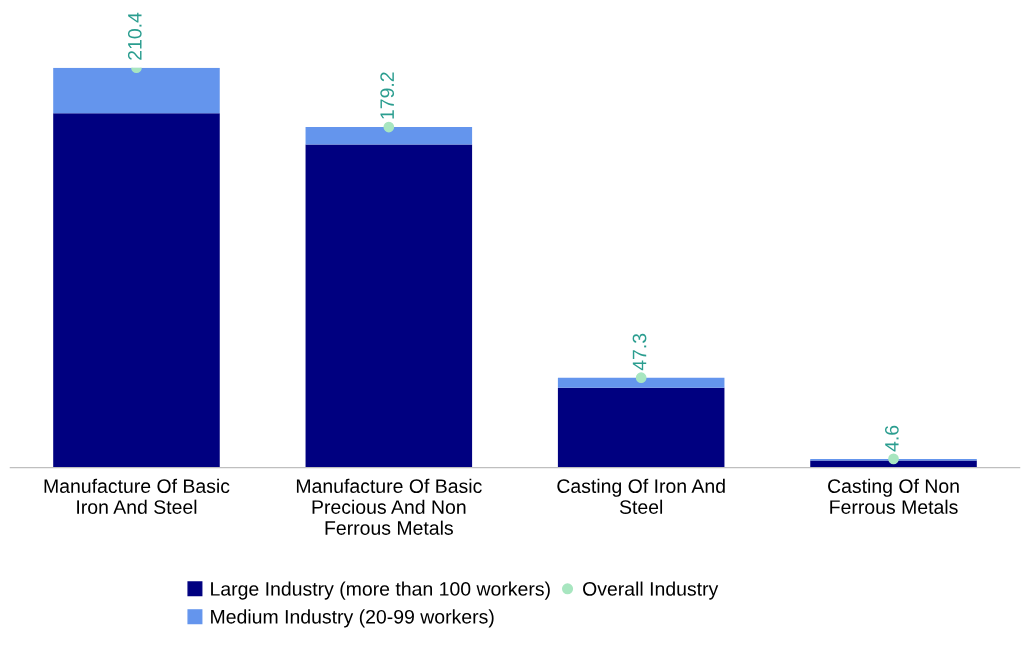  What do you see at coordinates (641, 496) in the screenshot?
I see `x-tick-label: Casting Of Iron And Steel` at bounding box center [641, 496].